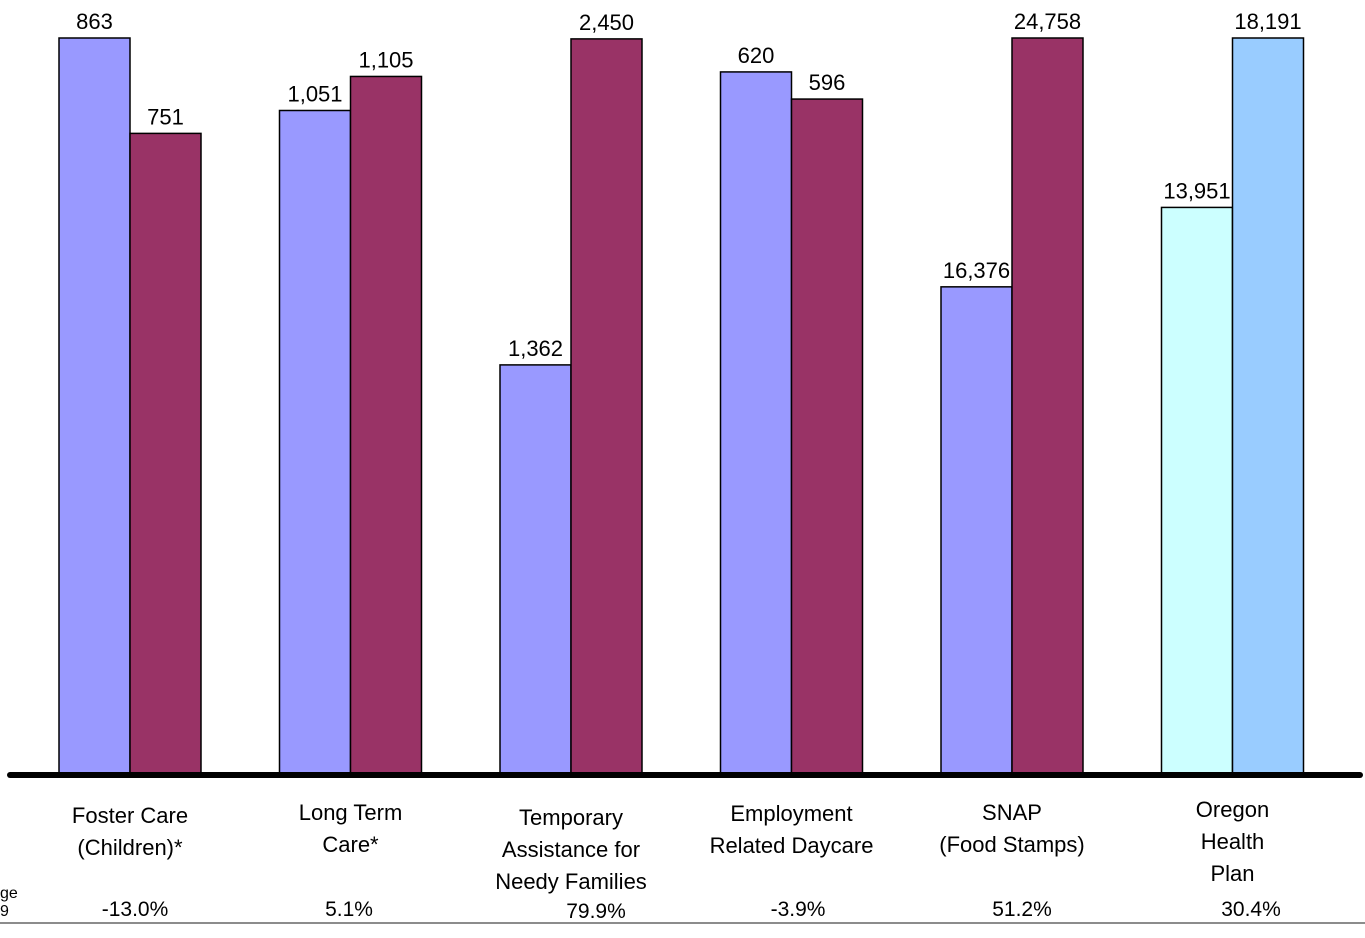  Describe the element at coordinates (606, 22) in the screenshot. I see `data-label-3-second: 2,450` at that location.